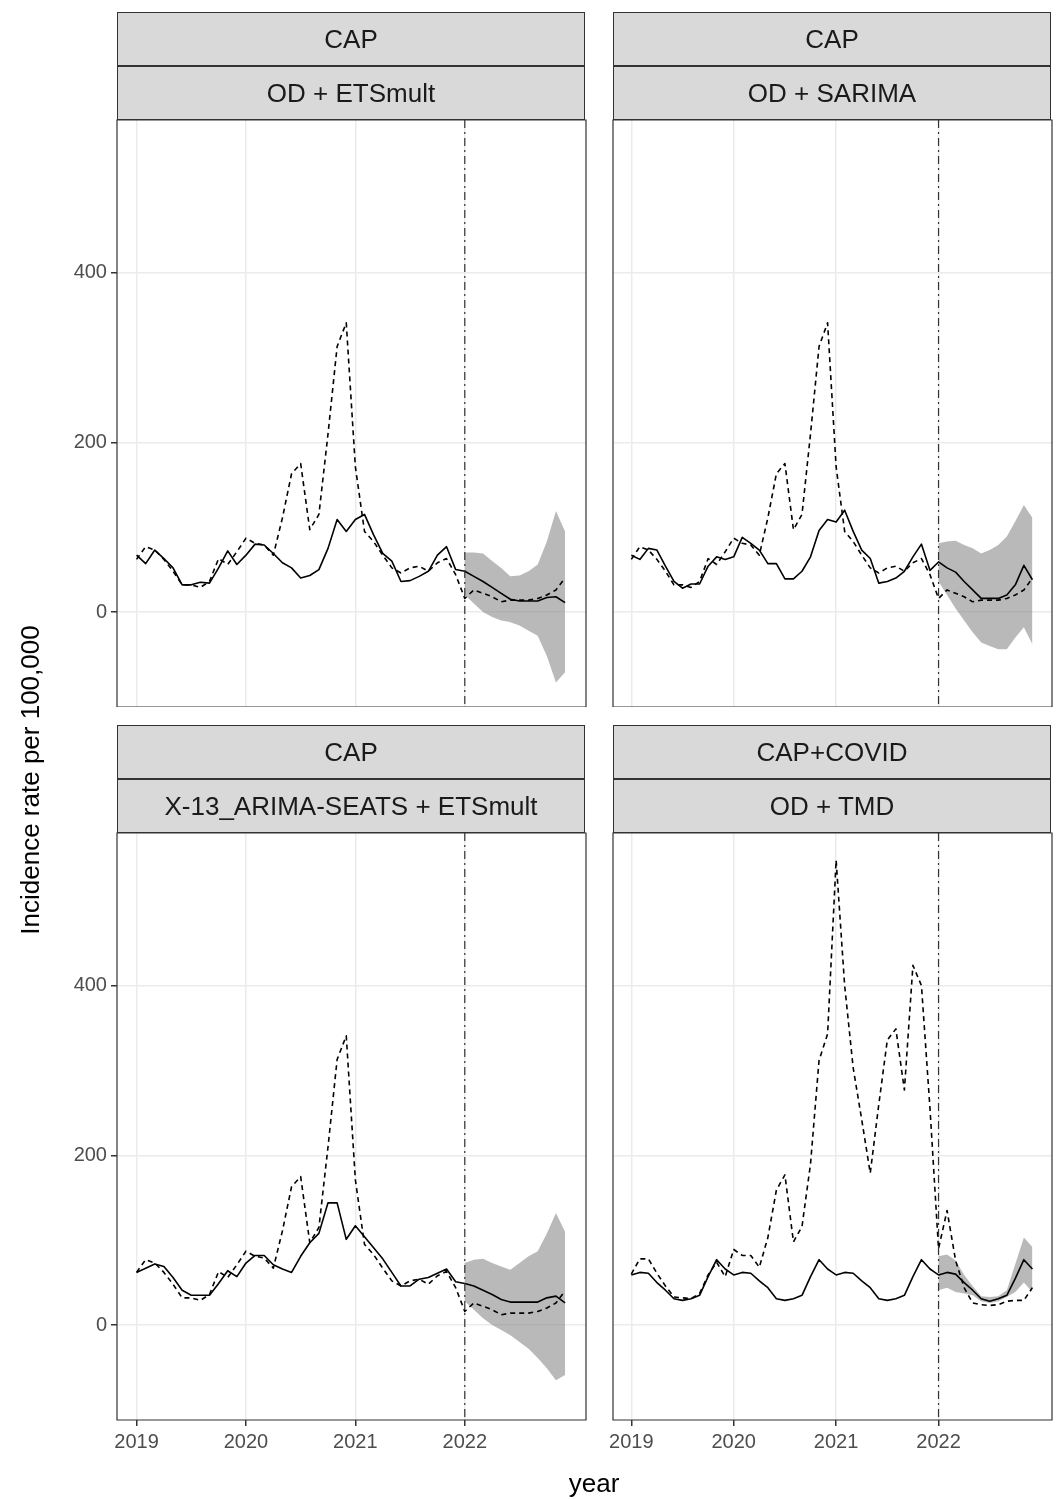 The height and width of the screenshot is (1499, 1060). I want to click on chart-title: CAP+COVID, so click(832, 752).